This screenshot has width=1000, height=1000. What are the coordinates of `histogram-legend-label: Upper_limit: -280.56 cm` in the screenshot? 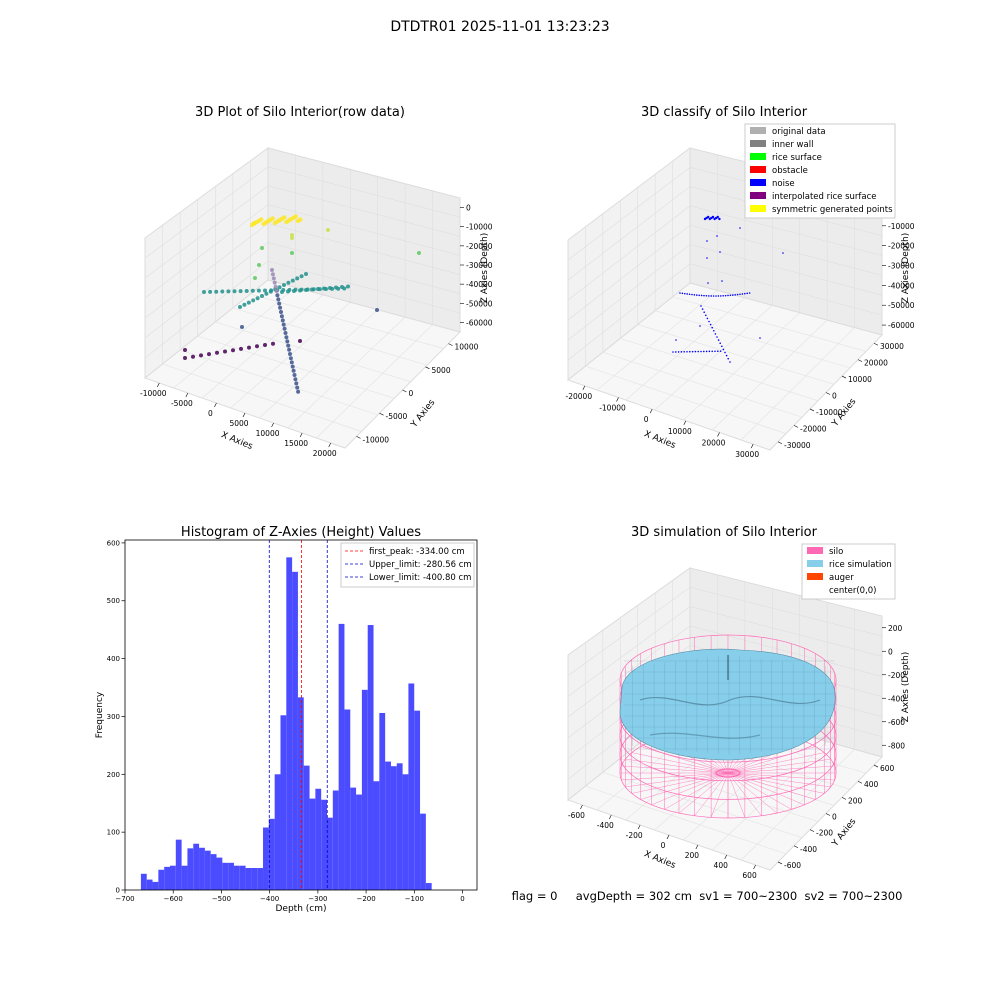 It's located at (420, 565).